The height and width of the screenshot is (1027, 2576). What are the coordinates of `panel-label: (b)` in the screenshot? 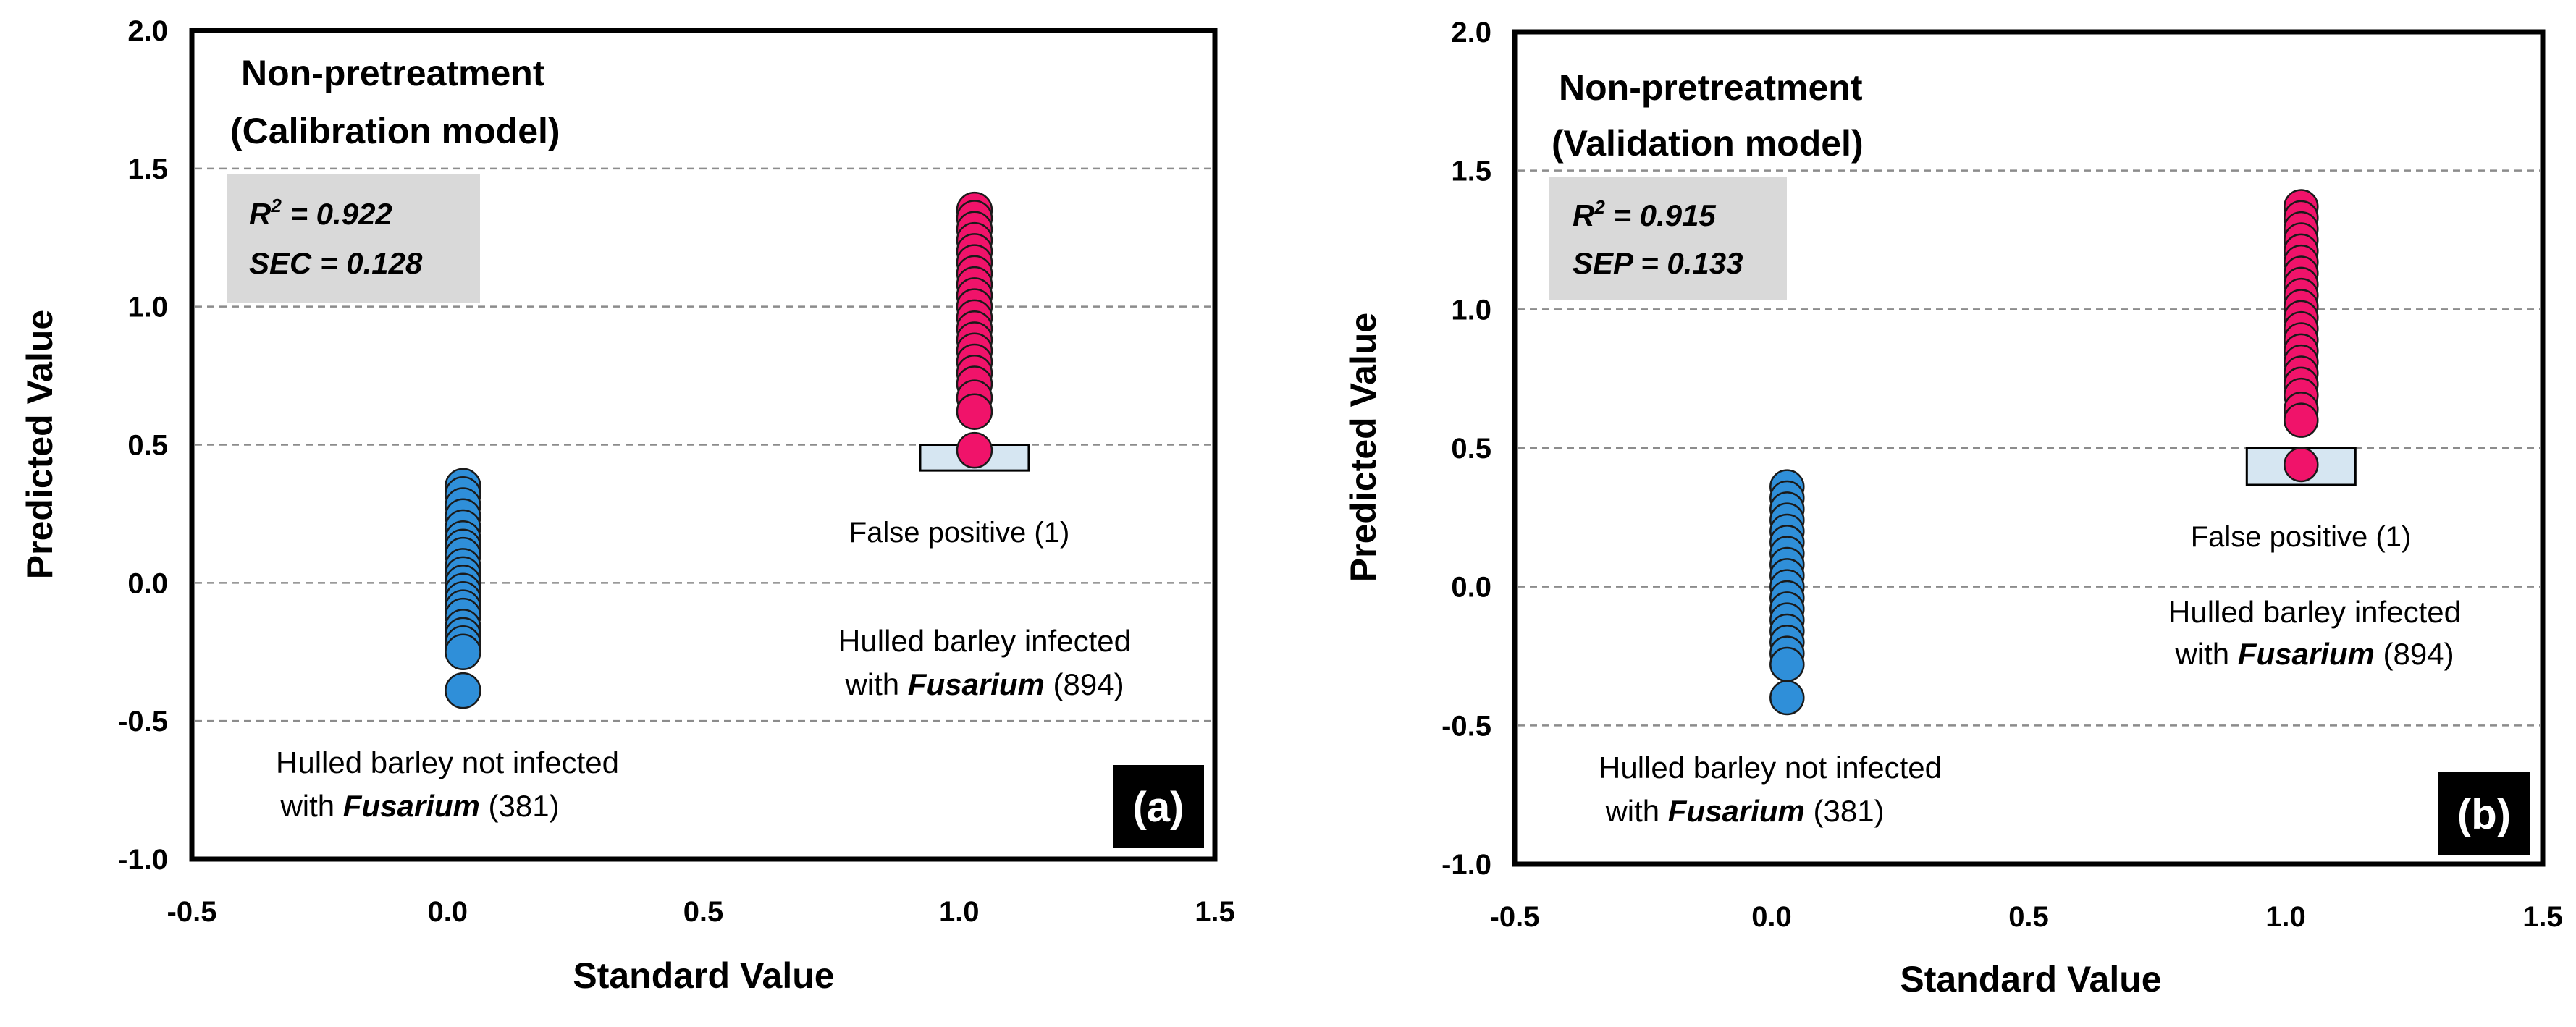 It's located at (2484, 814).